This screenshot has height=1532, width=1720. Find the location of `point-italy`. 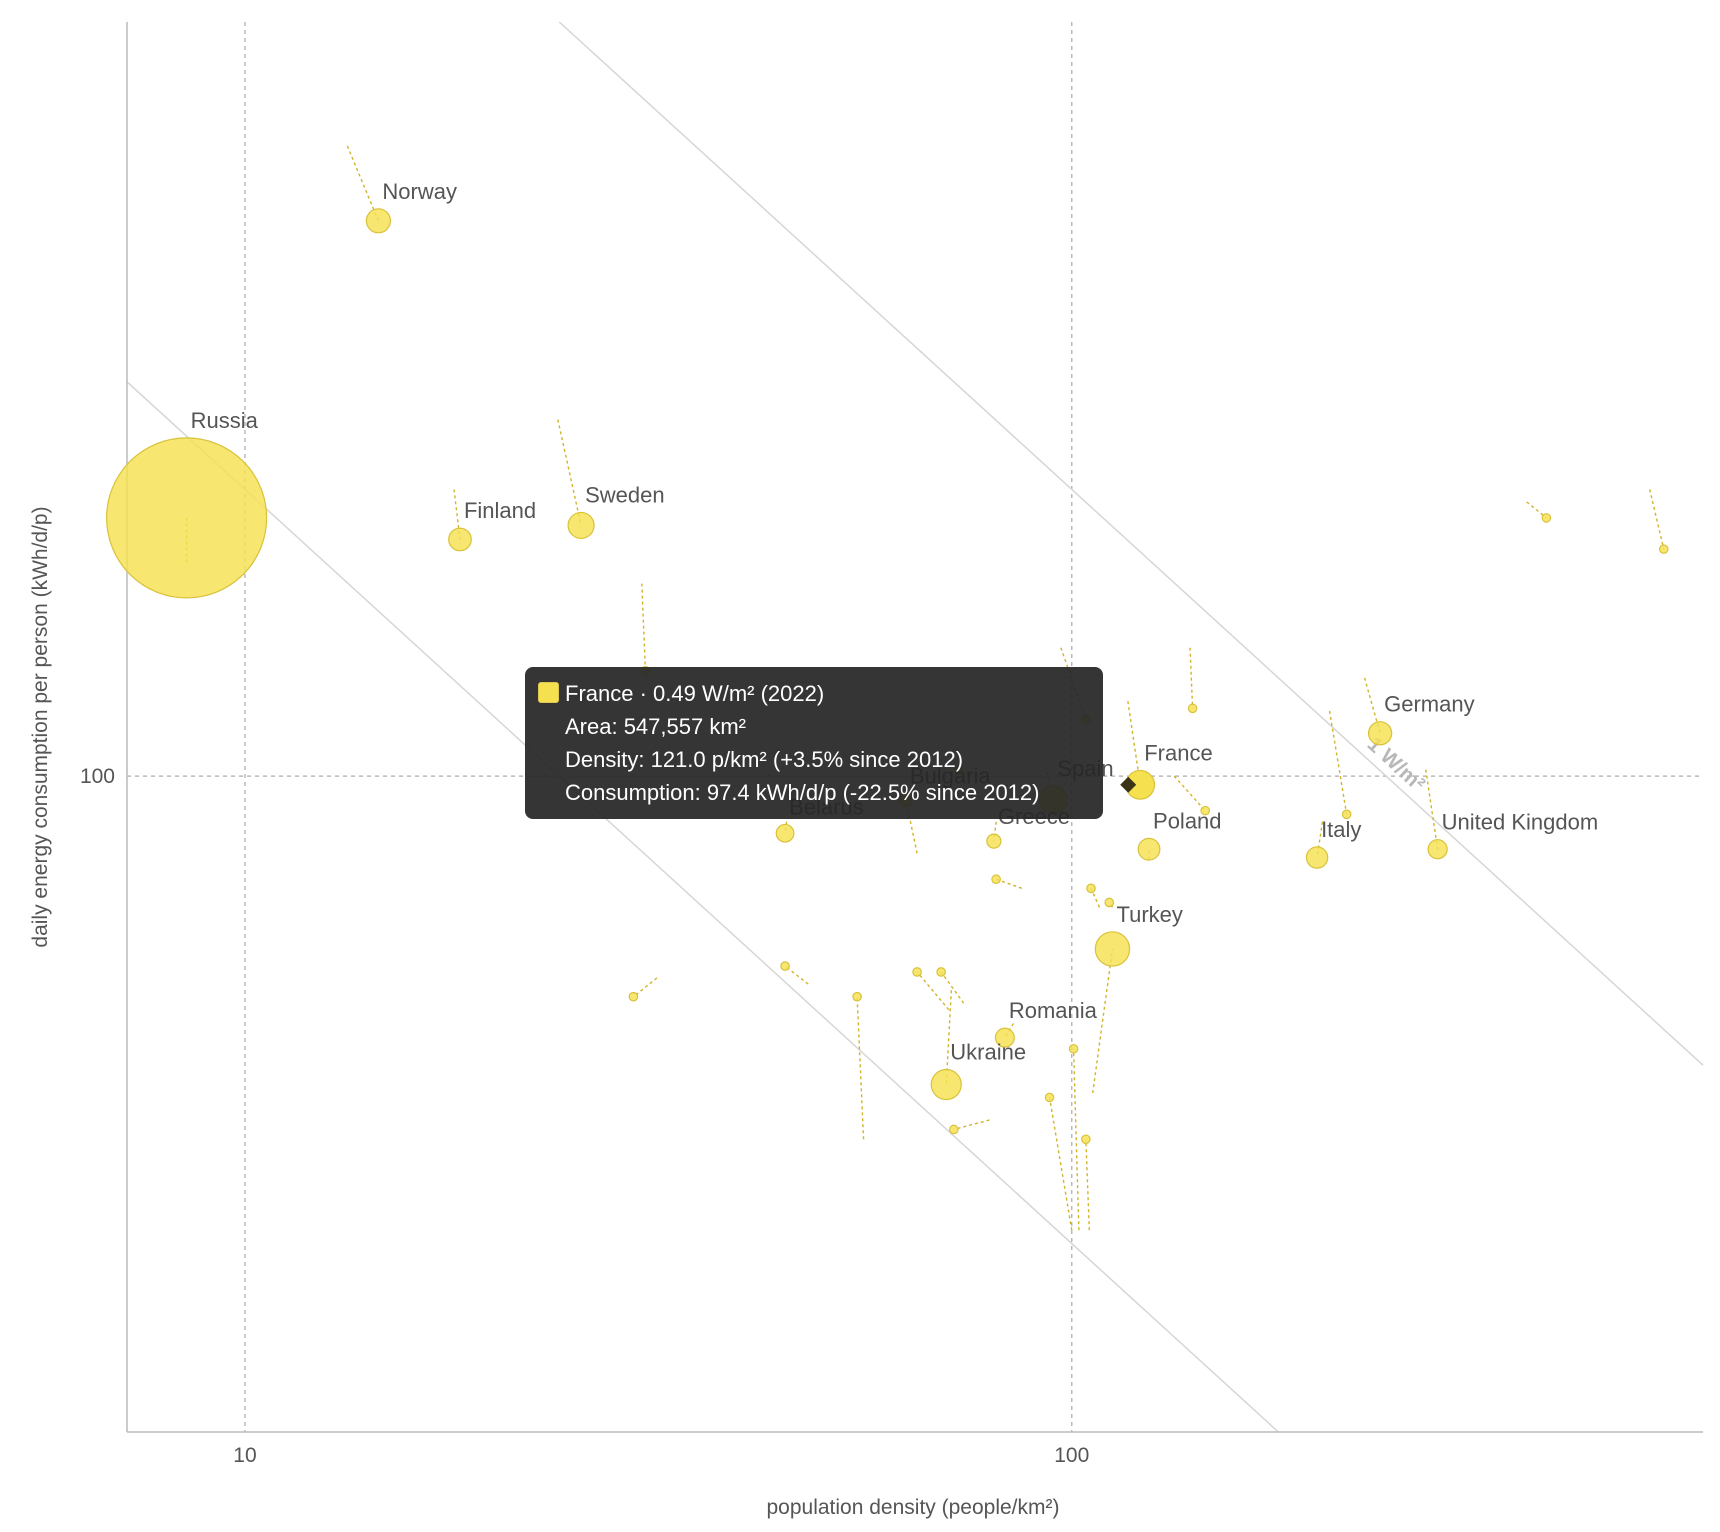

point-italy is located at coordinates (1317, 857).